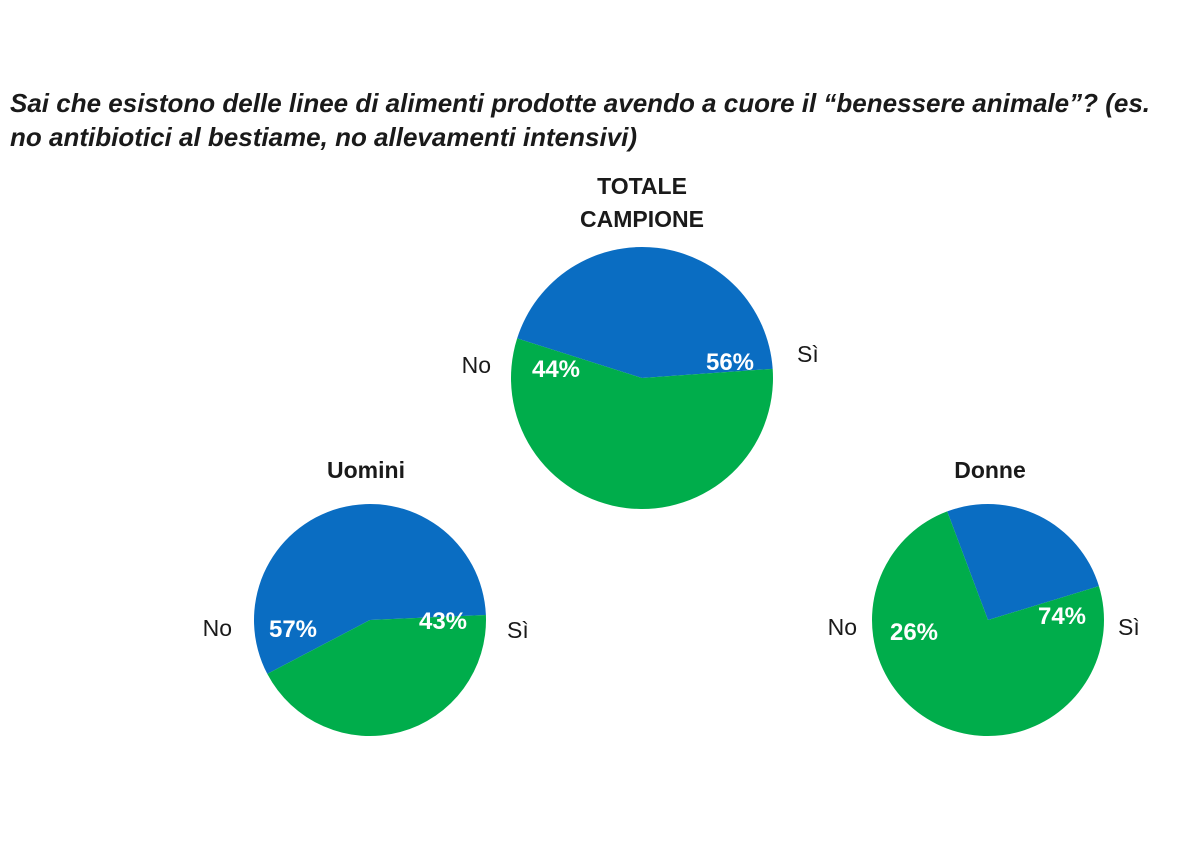 This screenshot has height=850, width=1200. Describe the element at coordinates (293, 629) in the screenshot. I see `pie-value-uomini-no: 57%` at that location.